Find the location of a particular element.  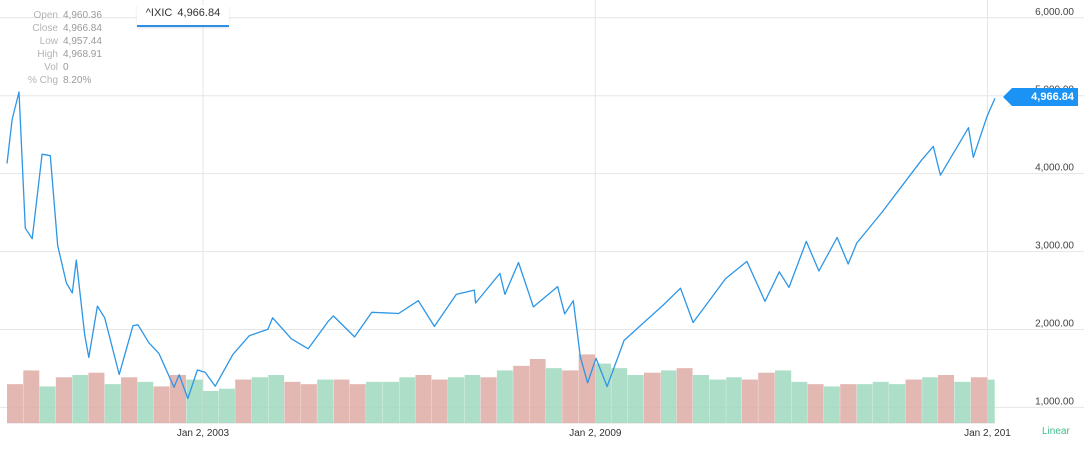

ohlc-row-high: High 4,968.91 is located at coordinates (69, 54).